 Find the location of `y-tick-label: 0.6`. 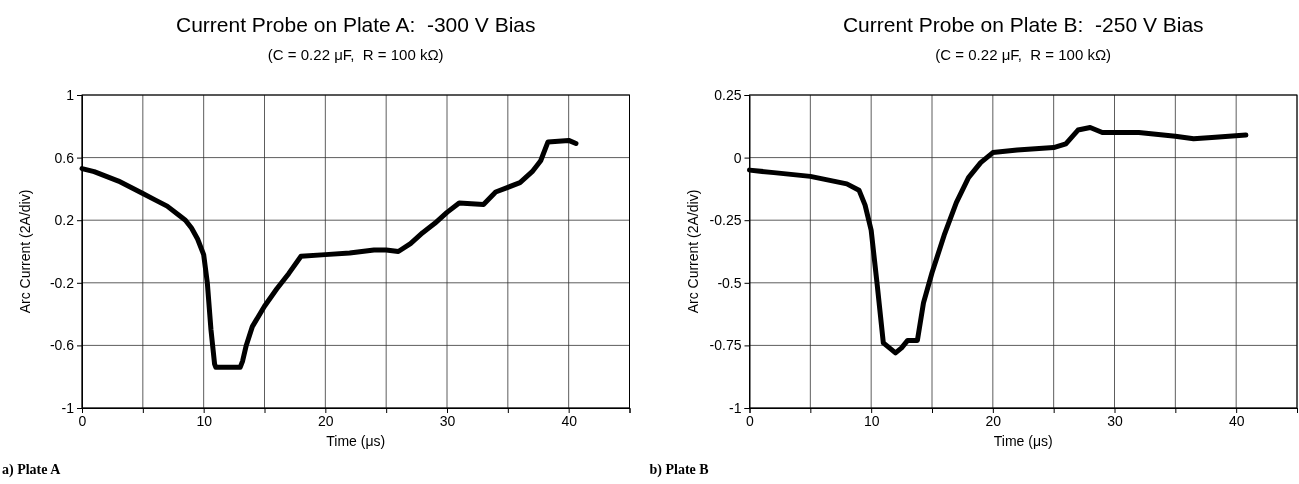

y-tick-label: 0.6 is located at coordinates (64, 157).